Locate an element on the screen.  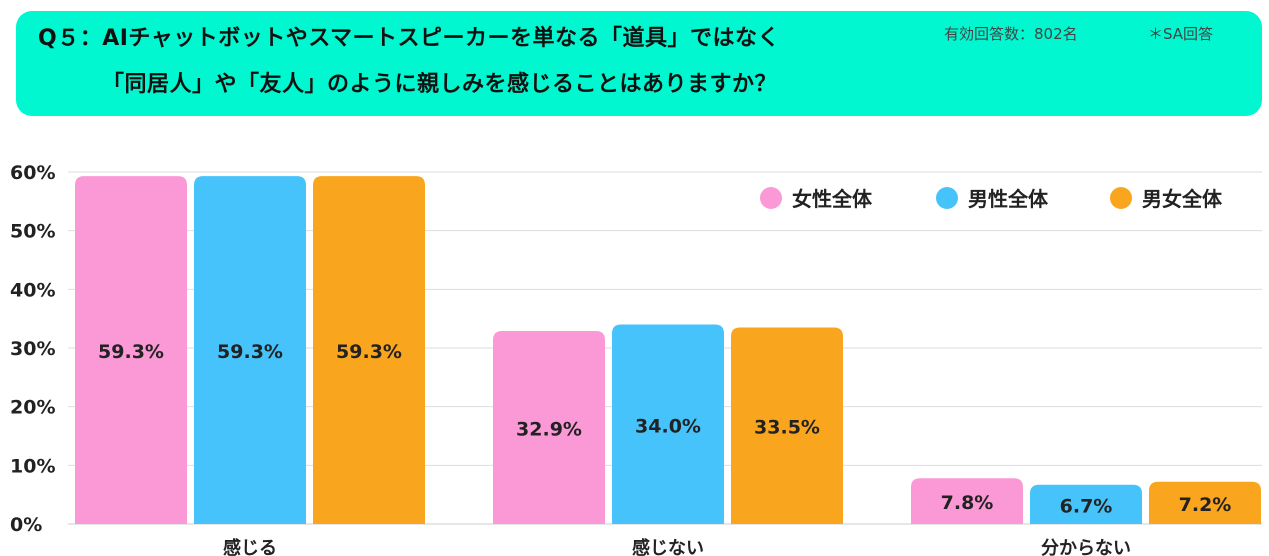
legend-all-swatch is located at coordinates (1121, 197).